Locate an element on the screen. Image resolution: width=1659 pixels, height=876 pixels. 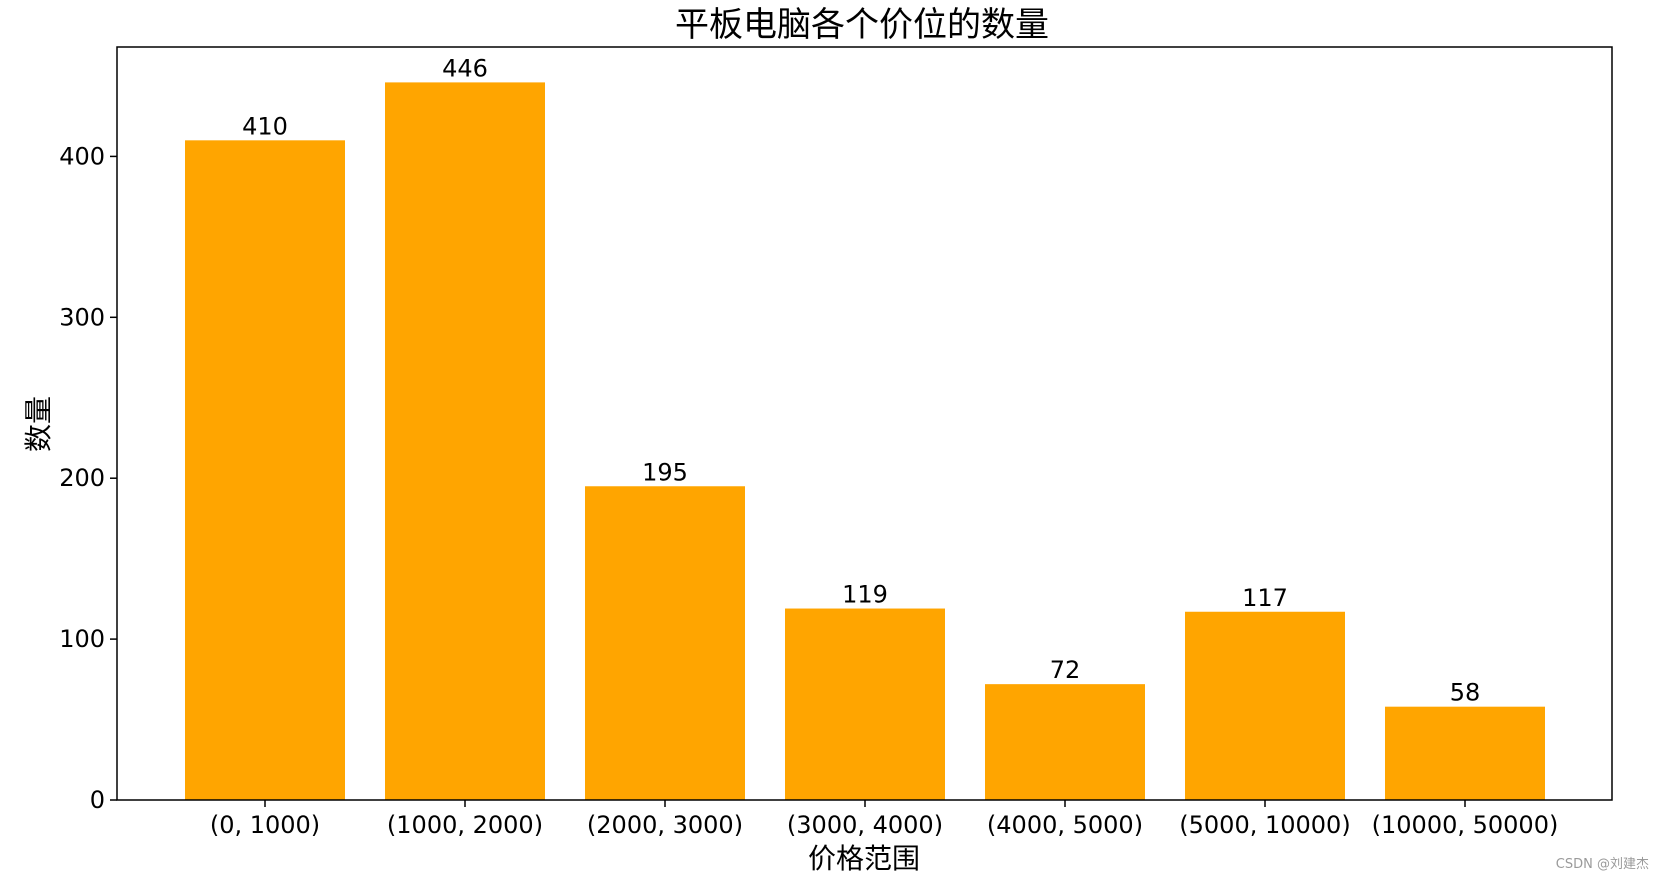
y-ticks-group: 0 100 200 300 400 is located at coordinates (88, 478).